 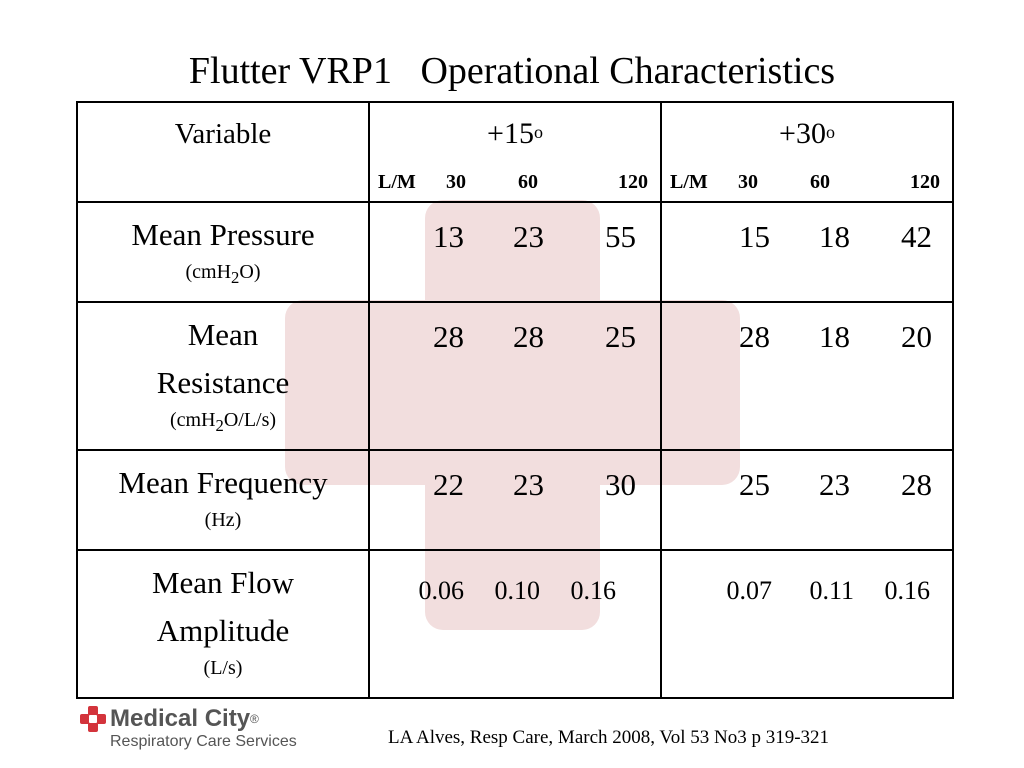 What do you see at coordinates (223, 152) in the screenshot?
I see `header-variable-cell: Variable` at bounding box center [223, 152].